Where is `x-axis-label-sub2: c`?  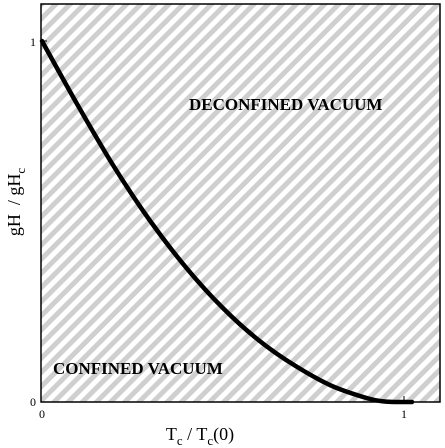 x-axis-label-sub2: c is located at coordinates (210, 440).